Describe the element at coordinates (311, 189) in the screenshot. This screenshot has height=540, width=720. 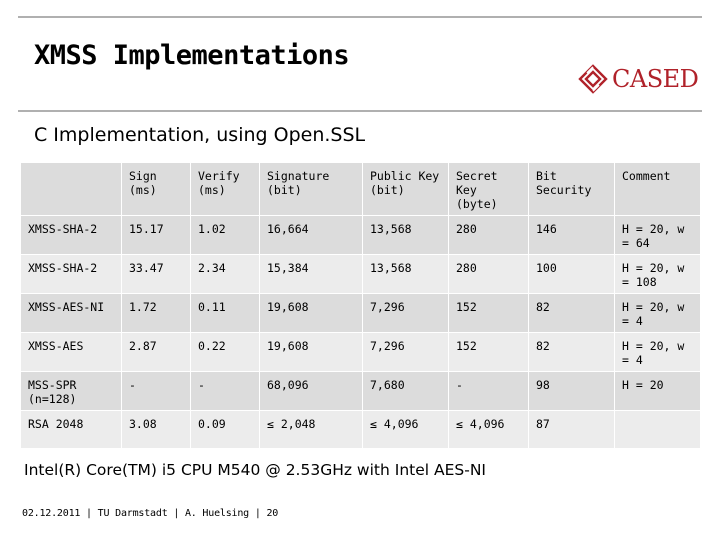
I see `column-header: Signature (bit)` at that location.